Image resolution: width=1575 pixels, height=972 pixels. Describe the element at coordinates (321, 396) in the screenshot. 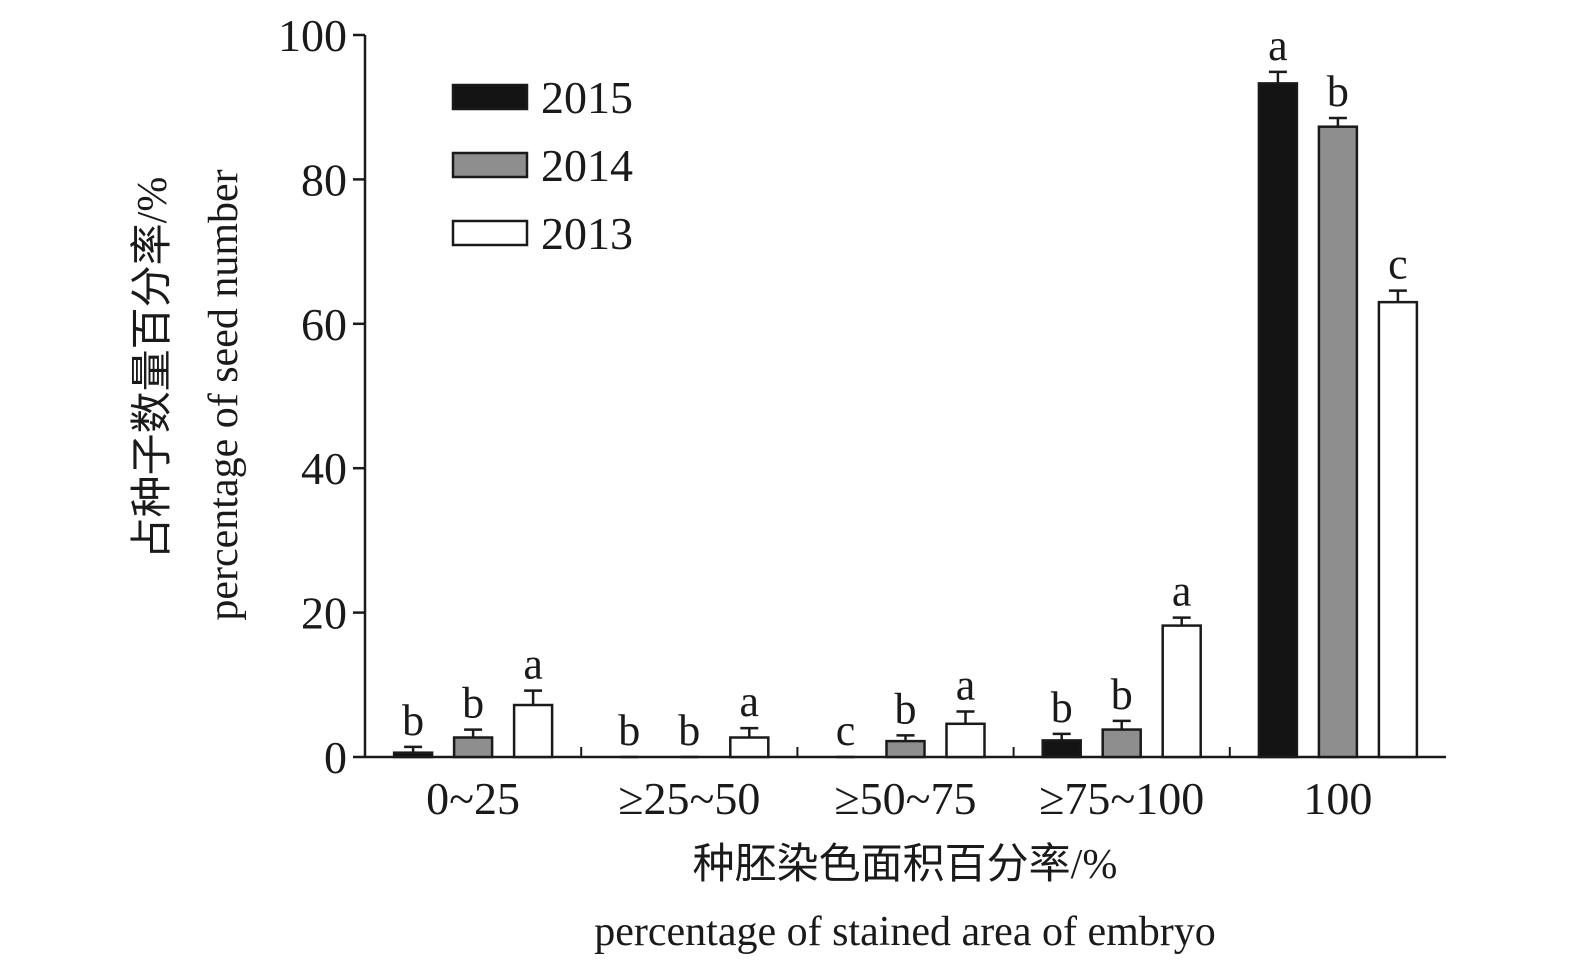

I see `y-ticks: 0 20 40 60 80 100` at that location.